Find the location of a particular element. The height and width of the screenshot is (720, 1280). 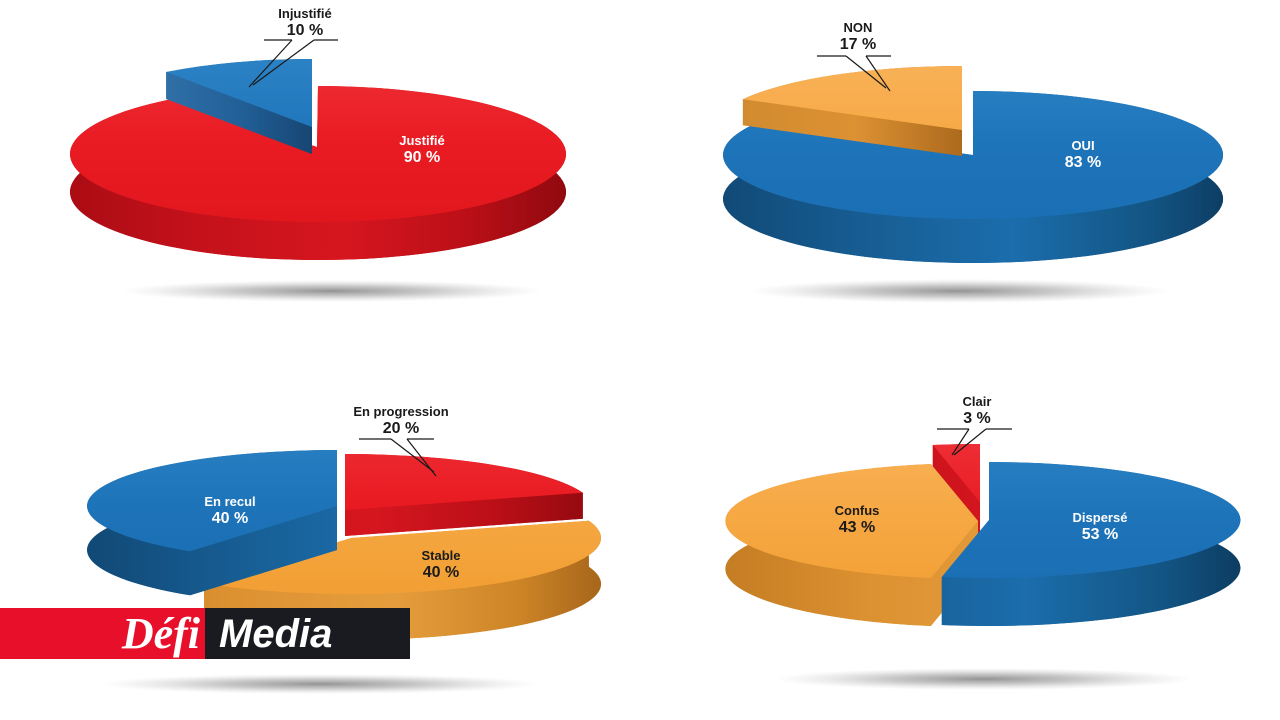

svg-text: En progression is located at coordinates (400, 411).